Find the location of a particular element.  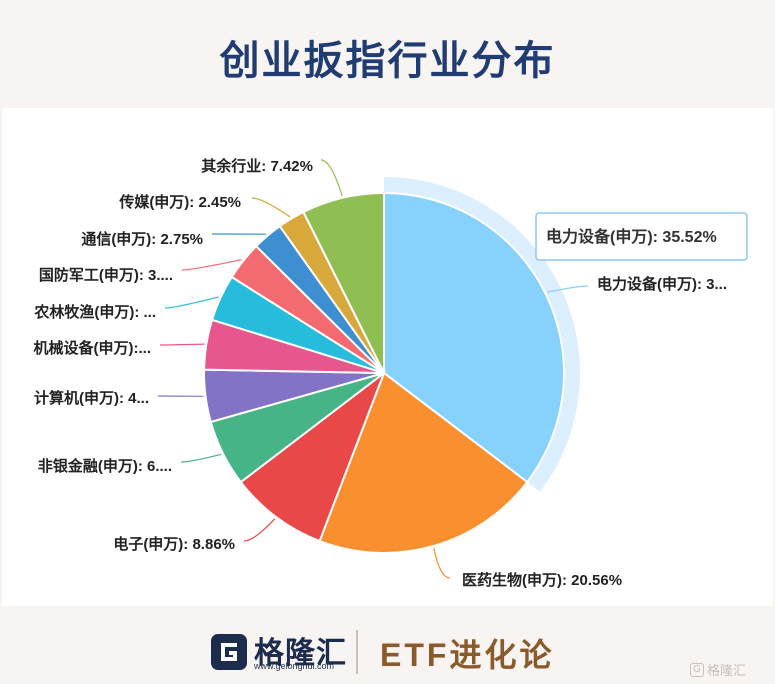

slice-label: 传媒(申万): 2.45% is located at coordinates (179, 202).